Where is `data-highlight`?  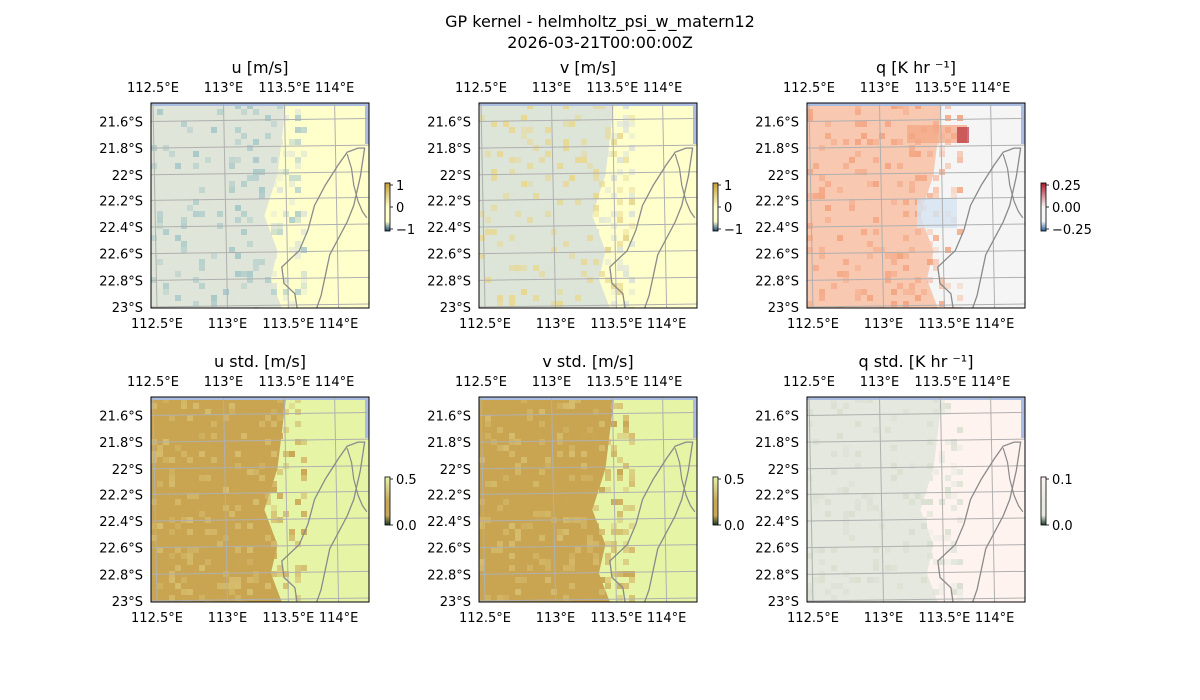
data-highlight is located at coordinates (937, 134).